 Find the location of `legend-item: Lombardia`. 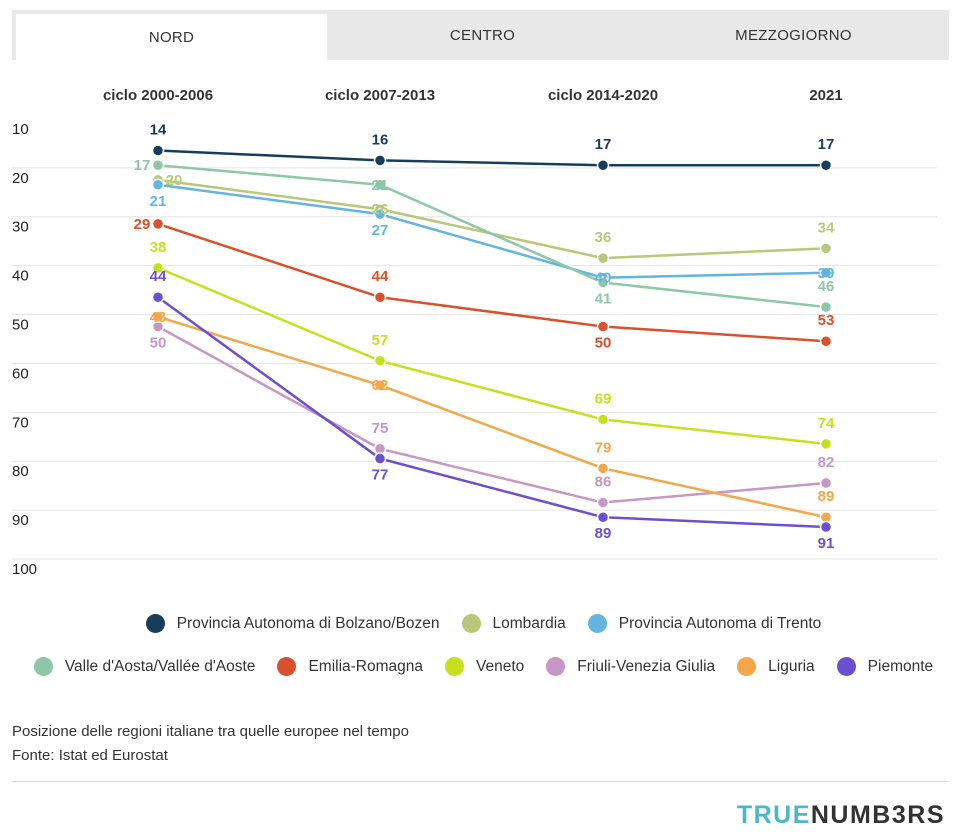

legend-item: Lombardia is located at coordinates (513, 623).